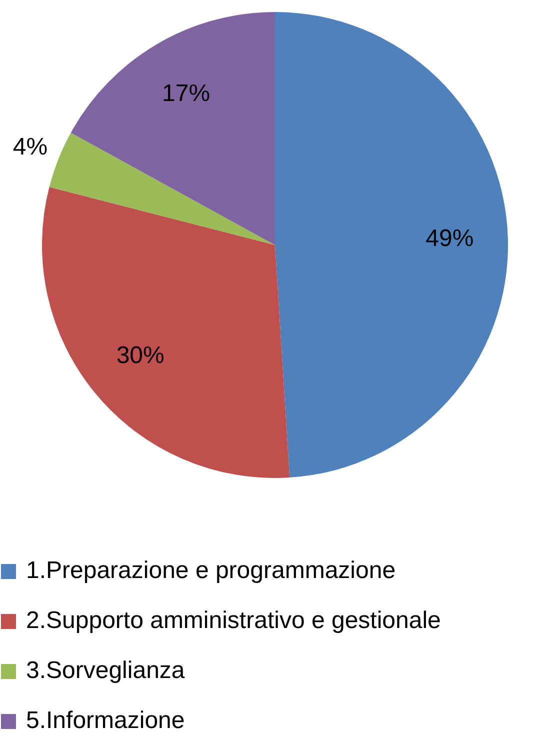 This screenshot has width=550, height=746. Describe the element at coordinates (211, 571) in the screenshot. I see `legend-label: 1.Preparazione e programmazione` at that location.